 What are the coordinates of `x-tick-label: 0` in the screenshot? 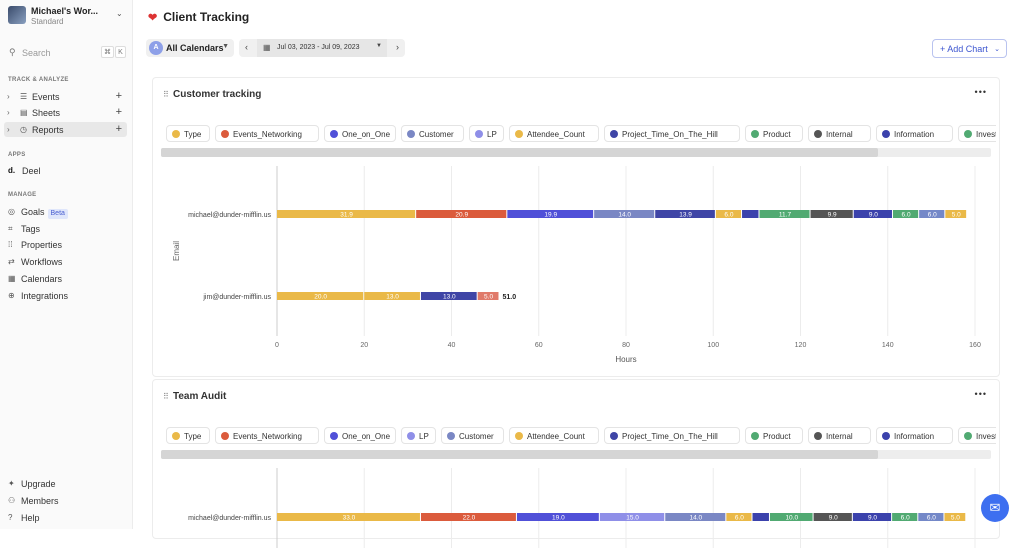 It's located at (277, 345).